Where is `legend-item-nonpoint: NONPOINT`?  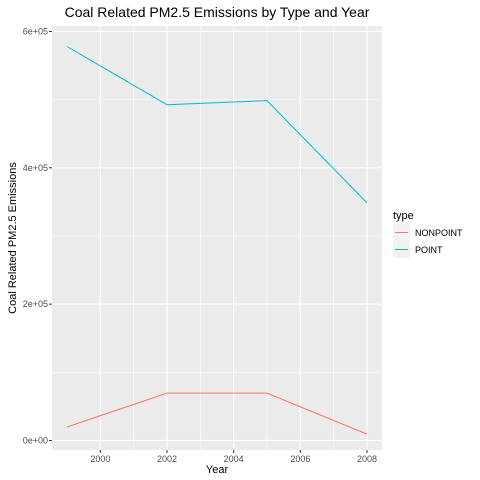
legend-item-nonpoint: NONPOINT is located at coordinates (428, 232).